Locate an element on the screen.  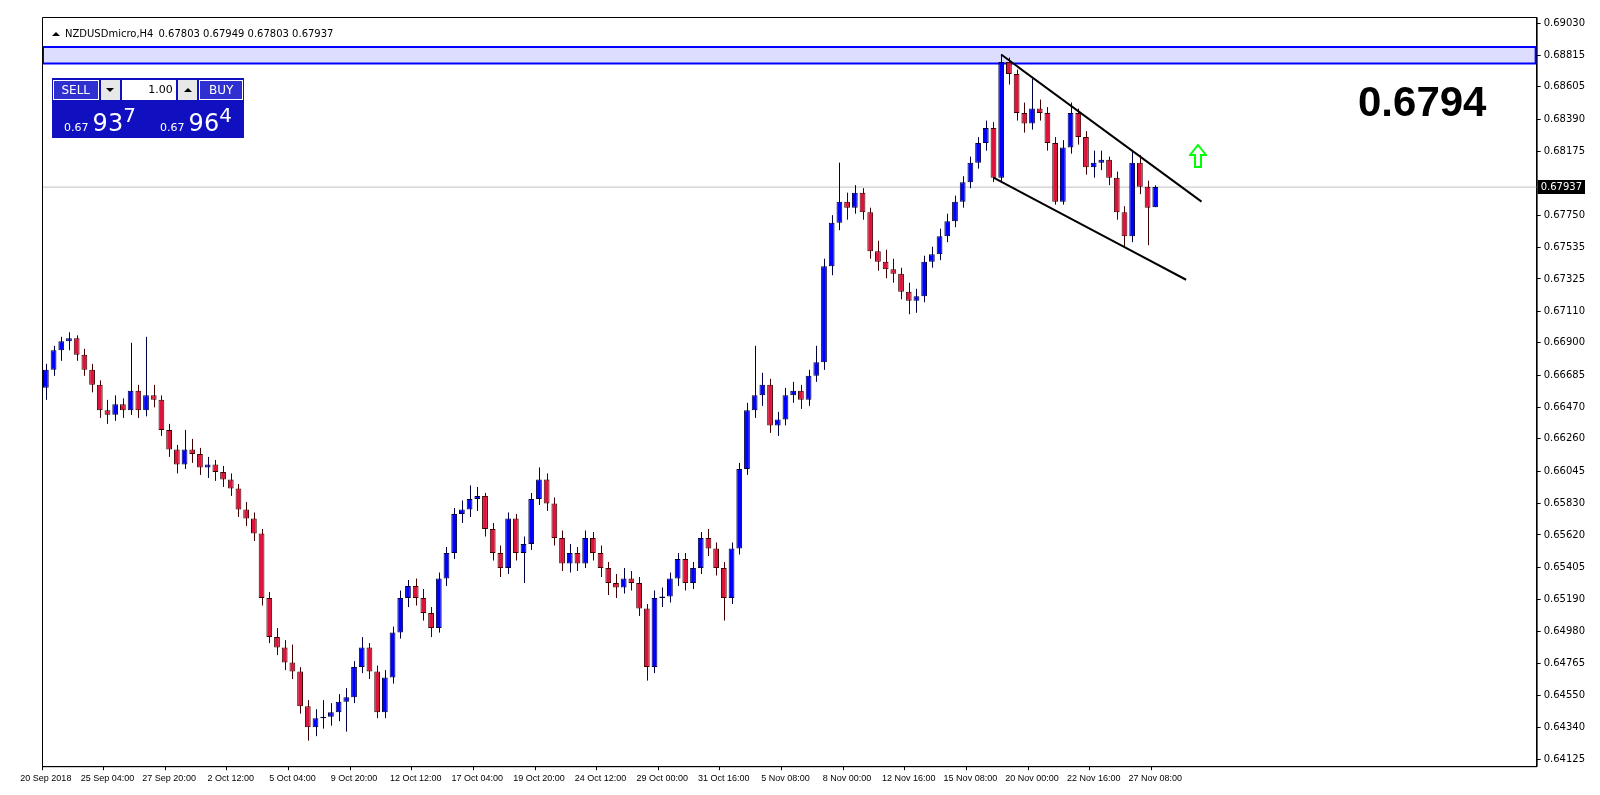
annotation: 0.67 is located at coordinates (172, 127).